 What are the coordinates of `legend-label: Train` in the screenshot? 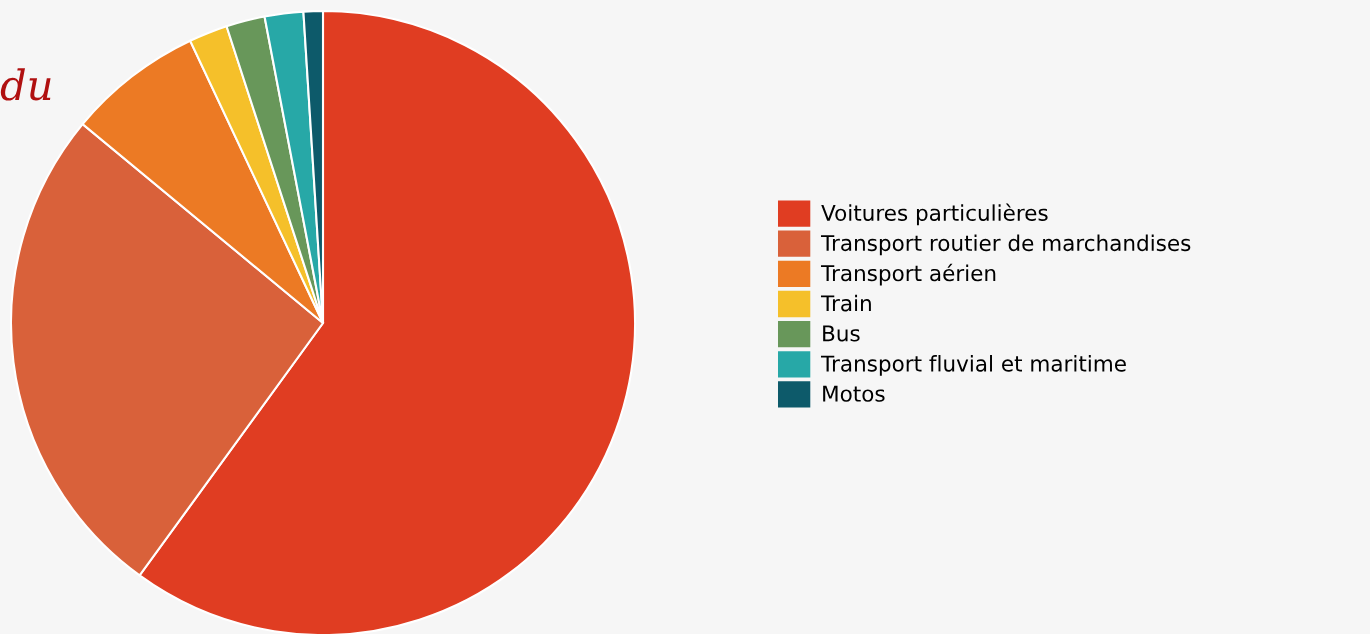 It's located at (845, 303).